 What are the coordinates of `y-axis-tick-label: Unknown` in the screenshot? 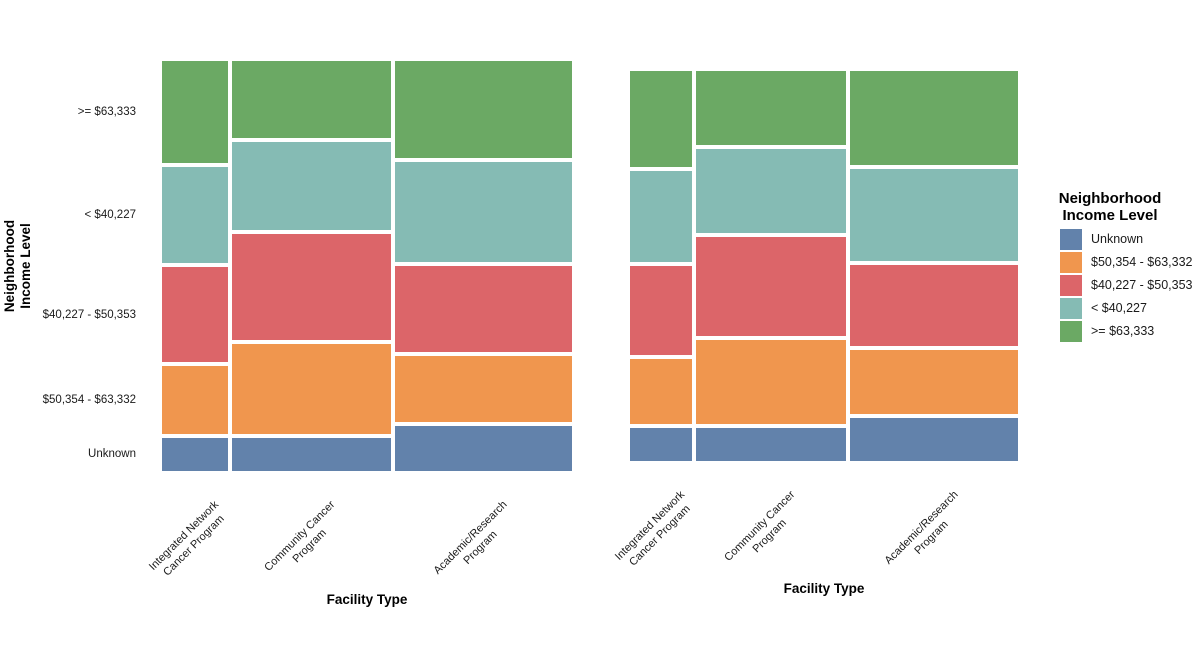 It's located at (112, 454).